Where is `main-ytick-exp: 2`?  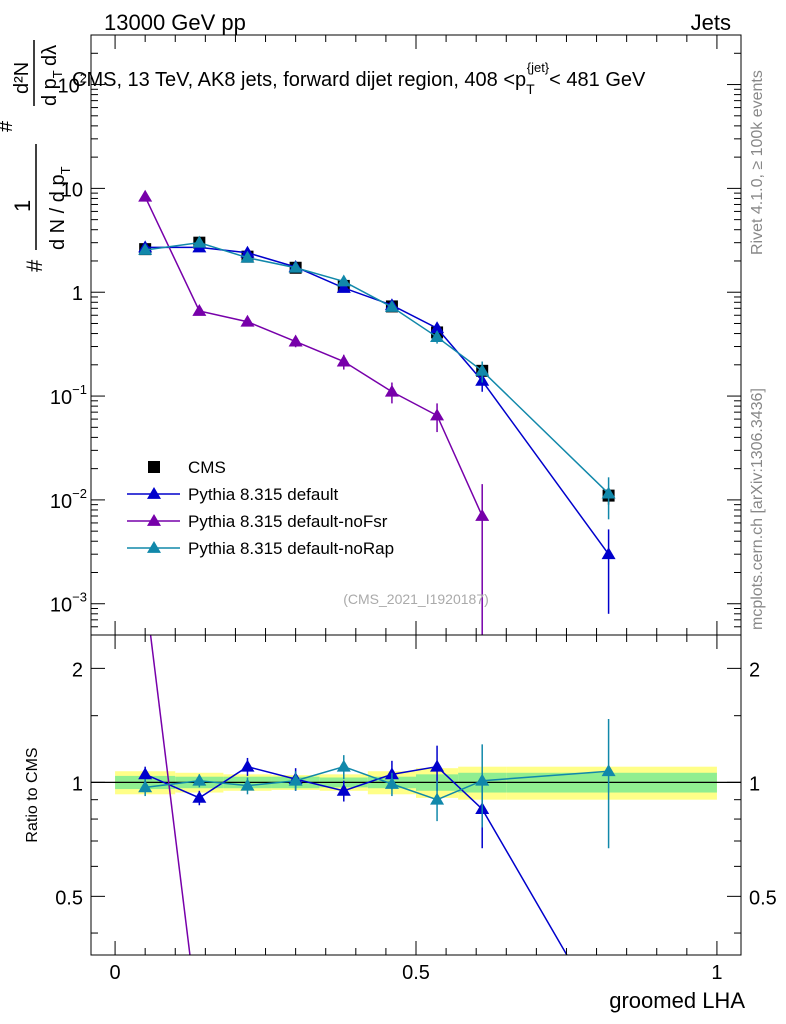 main-ytick-exp: 2 is located at coordinates (83, 78).